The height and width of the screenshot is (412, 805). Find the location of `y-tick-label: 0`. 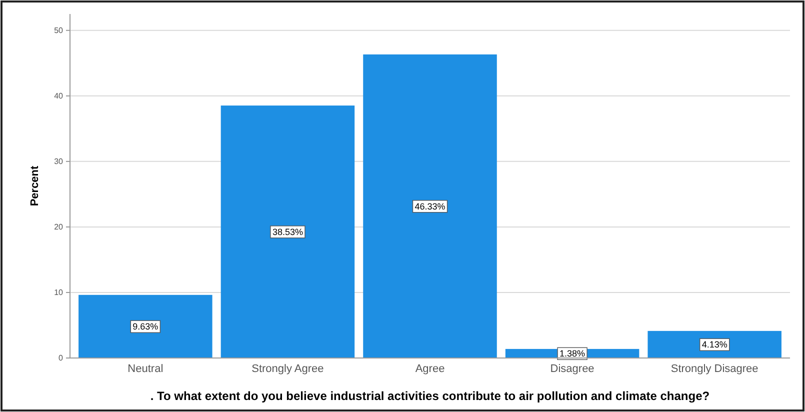

y-tick-label: 0 is located at coordinates (61, 358).